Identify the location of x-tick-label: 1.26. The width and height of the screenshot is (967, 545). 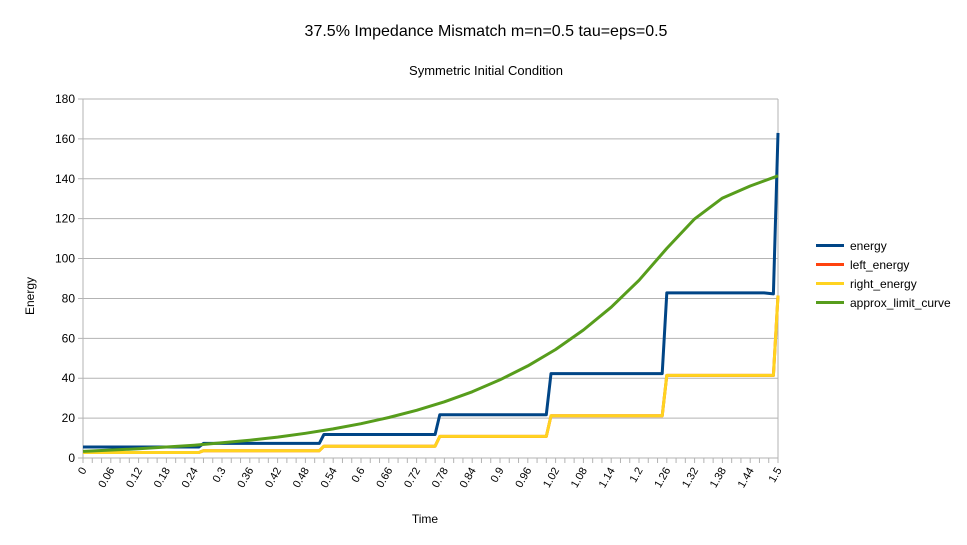
(662, 478).